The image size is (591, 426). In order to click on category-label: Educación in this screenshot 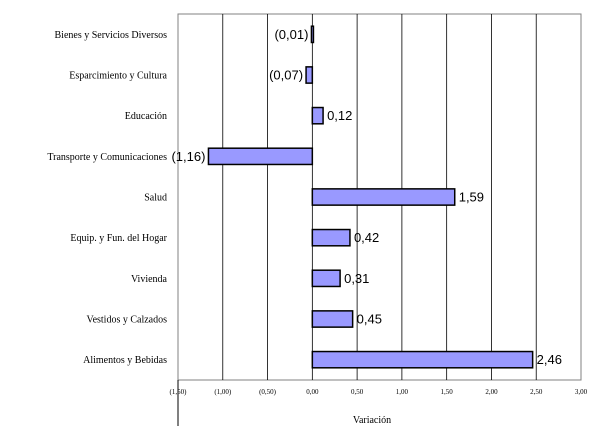, I will do `click(146, 116)`.